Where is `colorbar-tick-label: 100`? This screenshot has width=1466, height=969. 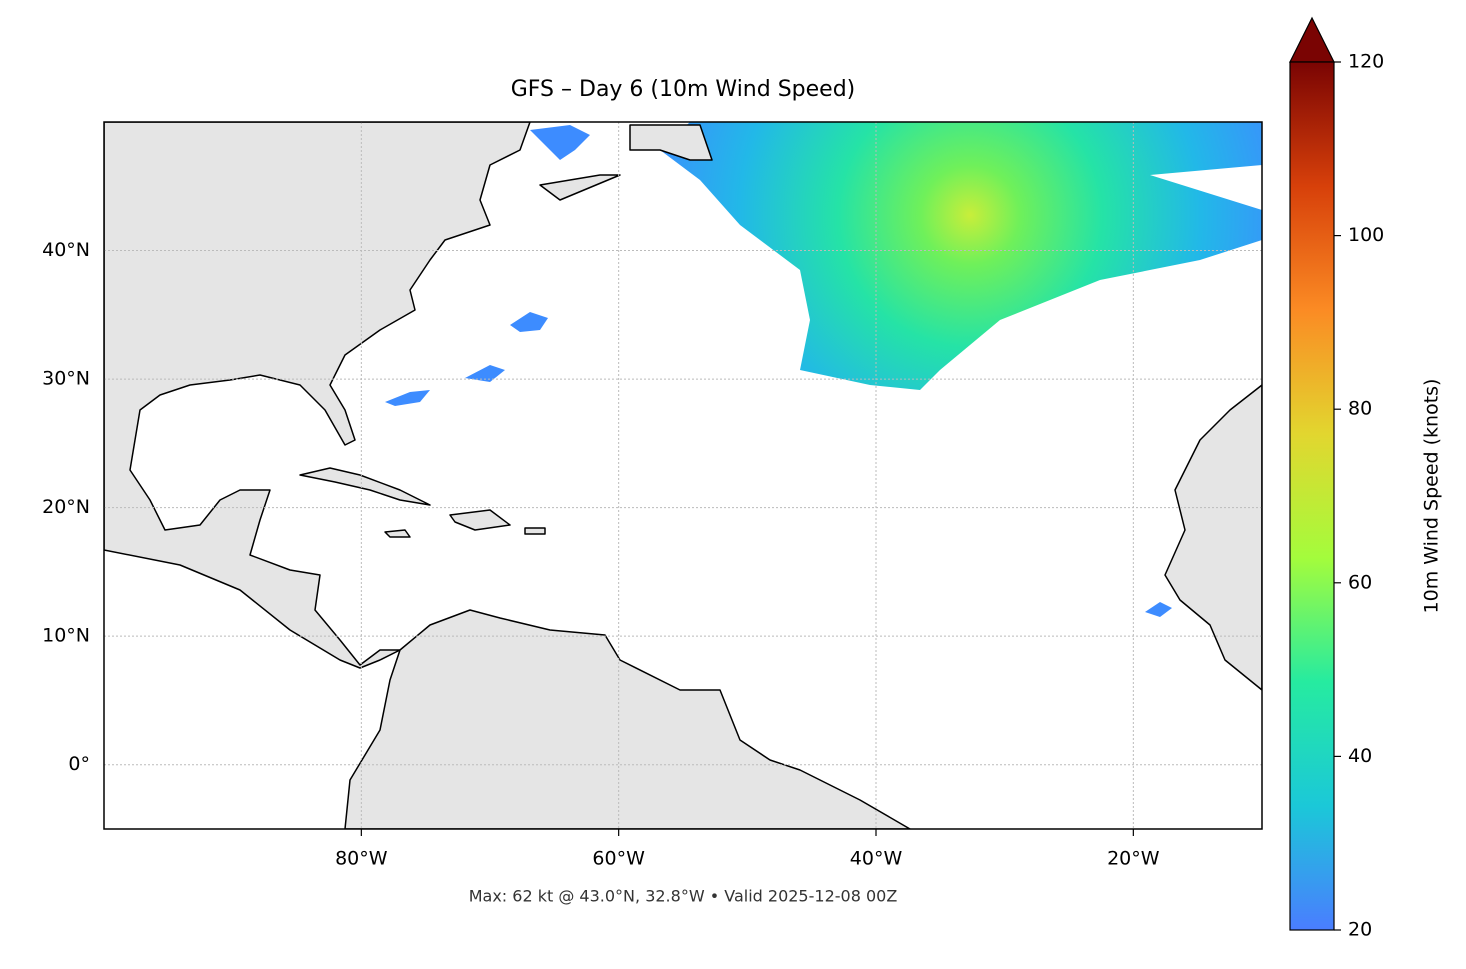 colorbar-tick-label: 100 is located at coordinates (1366, 235).